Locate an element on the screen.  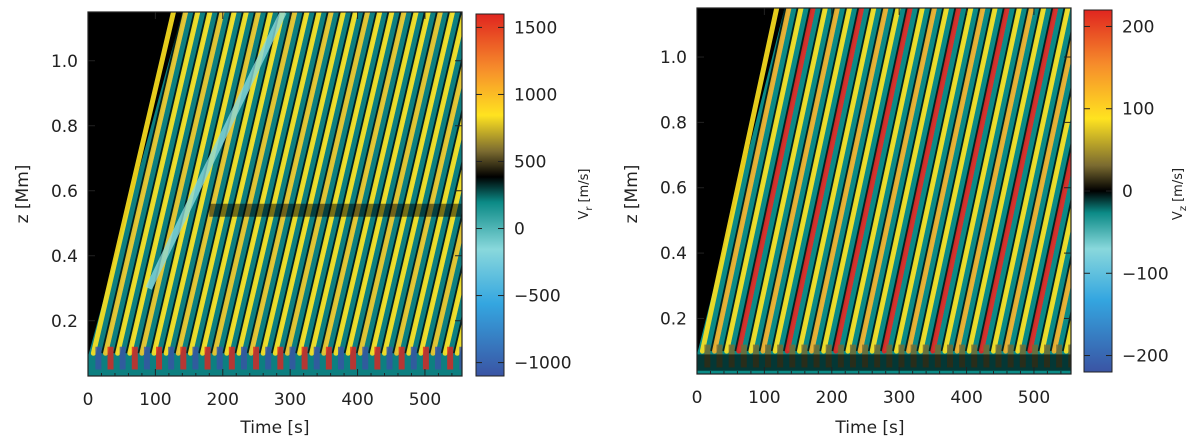
colorbar-tick-label: 1500 is located at coordinates (535, 28).